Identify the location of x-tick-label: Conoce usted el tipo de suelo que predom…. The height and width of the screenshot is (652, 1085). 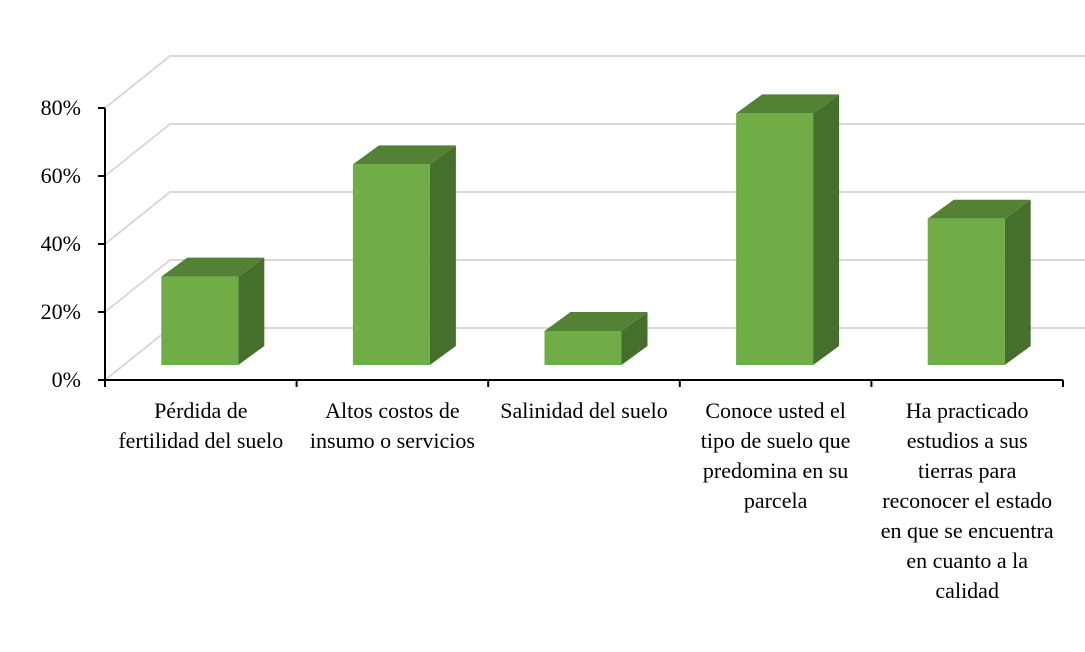
(775, 455).